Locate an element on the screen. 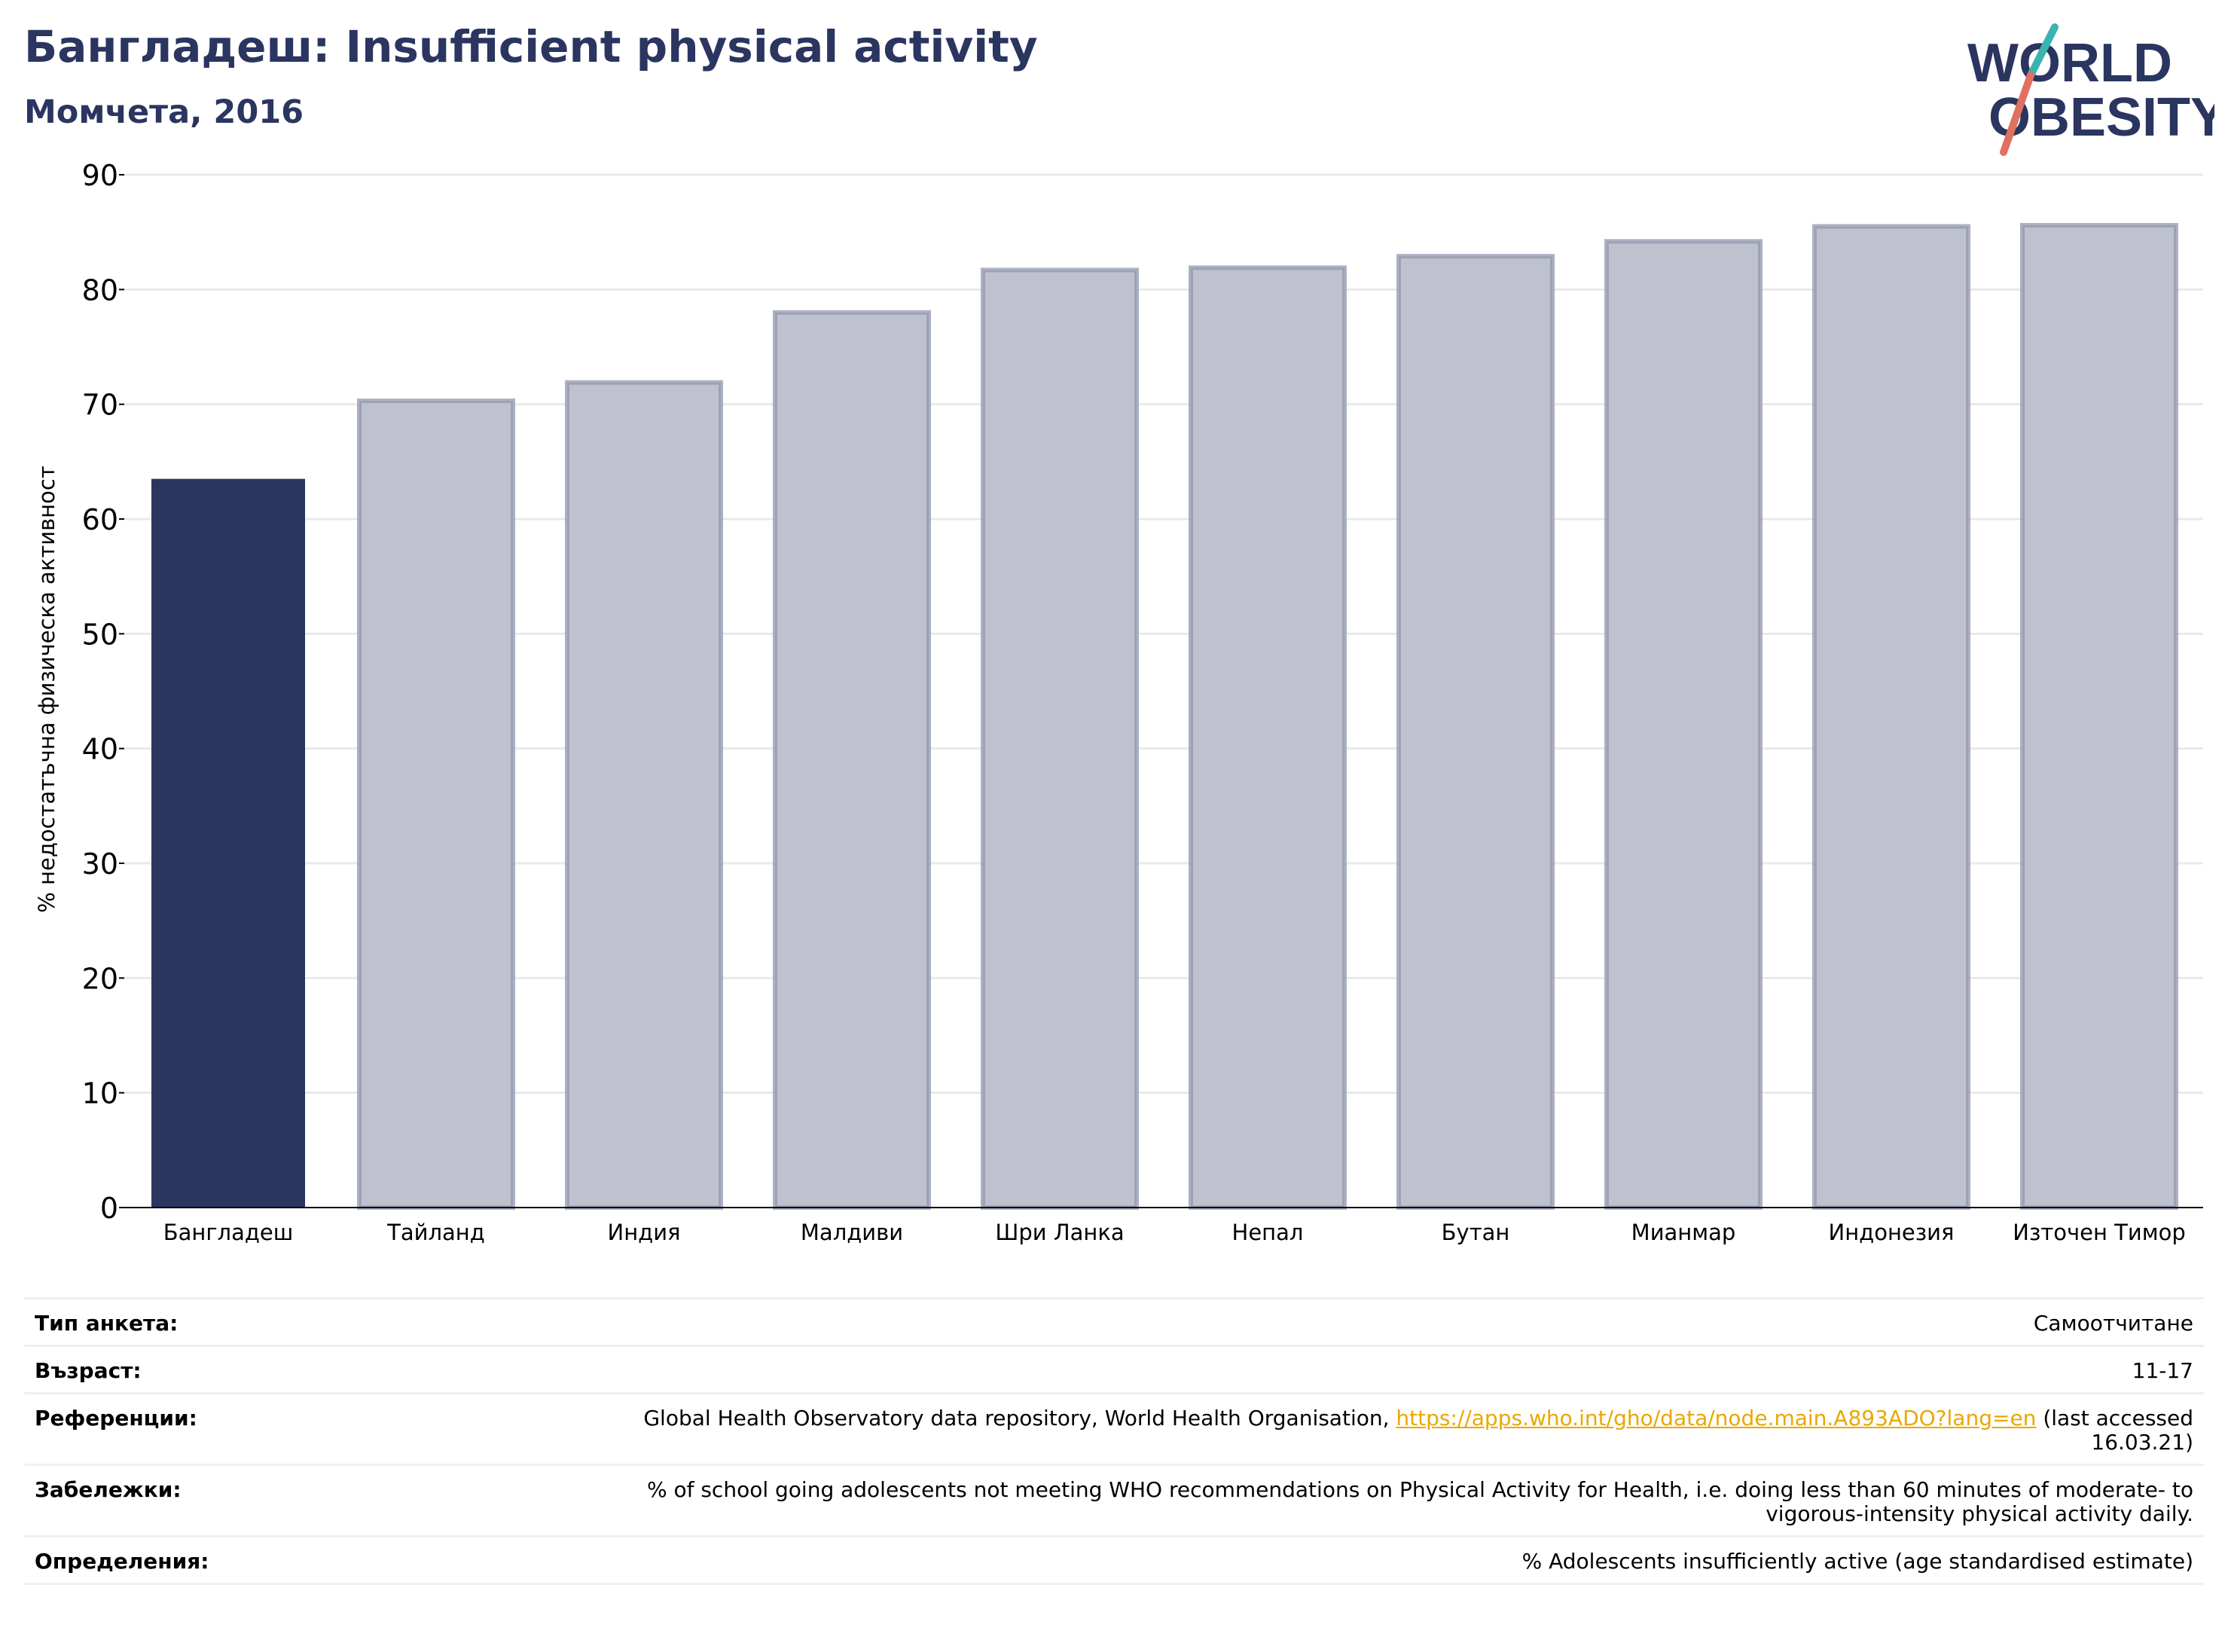  info-row-age: Възраст: 11-17 is located at coordinates (1114, 1368).